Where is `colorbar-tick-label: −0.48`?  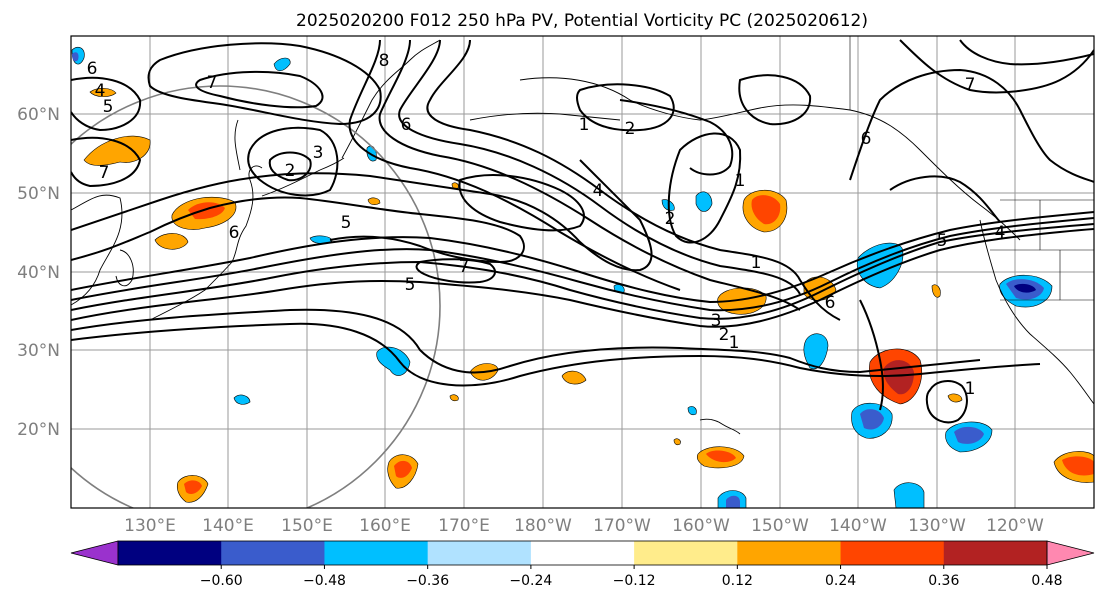
colorbar-tick-label: −0.48 is located at coordinates (324, 581).